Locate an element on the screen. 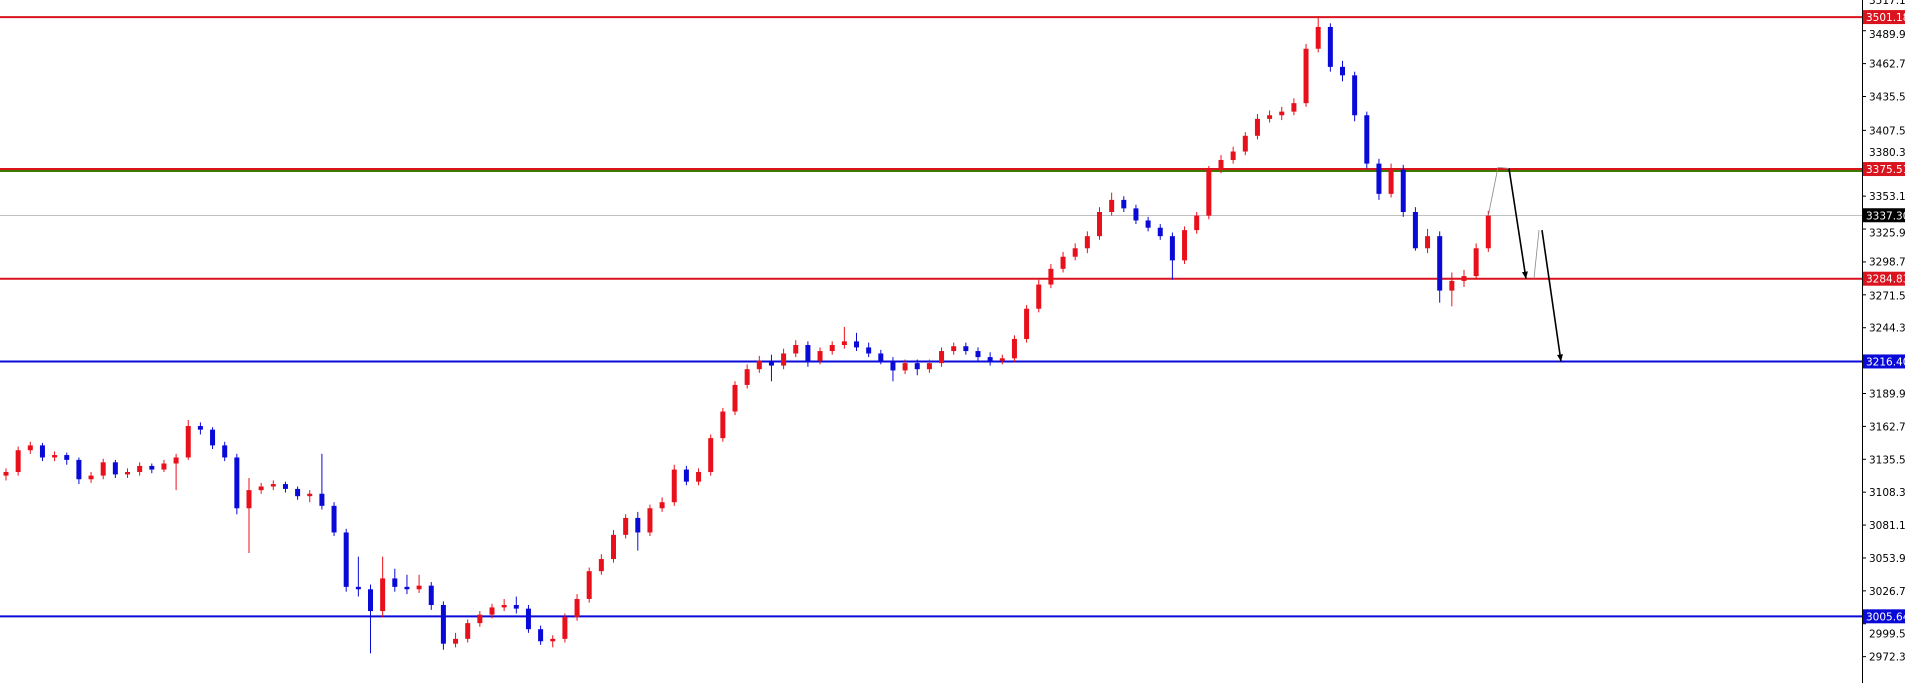  price-tag-3501.18-bg is located at coordinates (1884, 17).